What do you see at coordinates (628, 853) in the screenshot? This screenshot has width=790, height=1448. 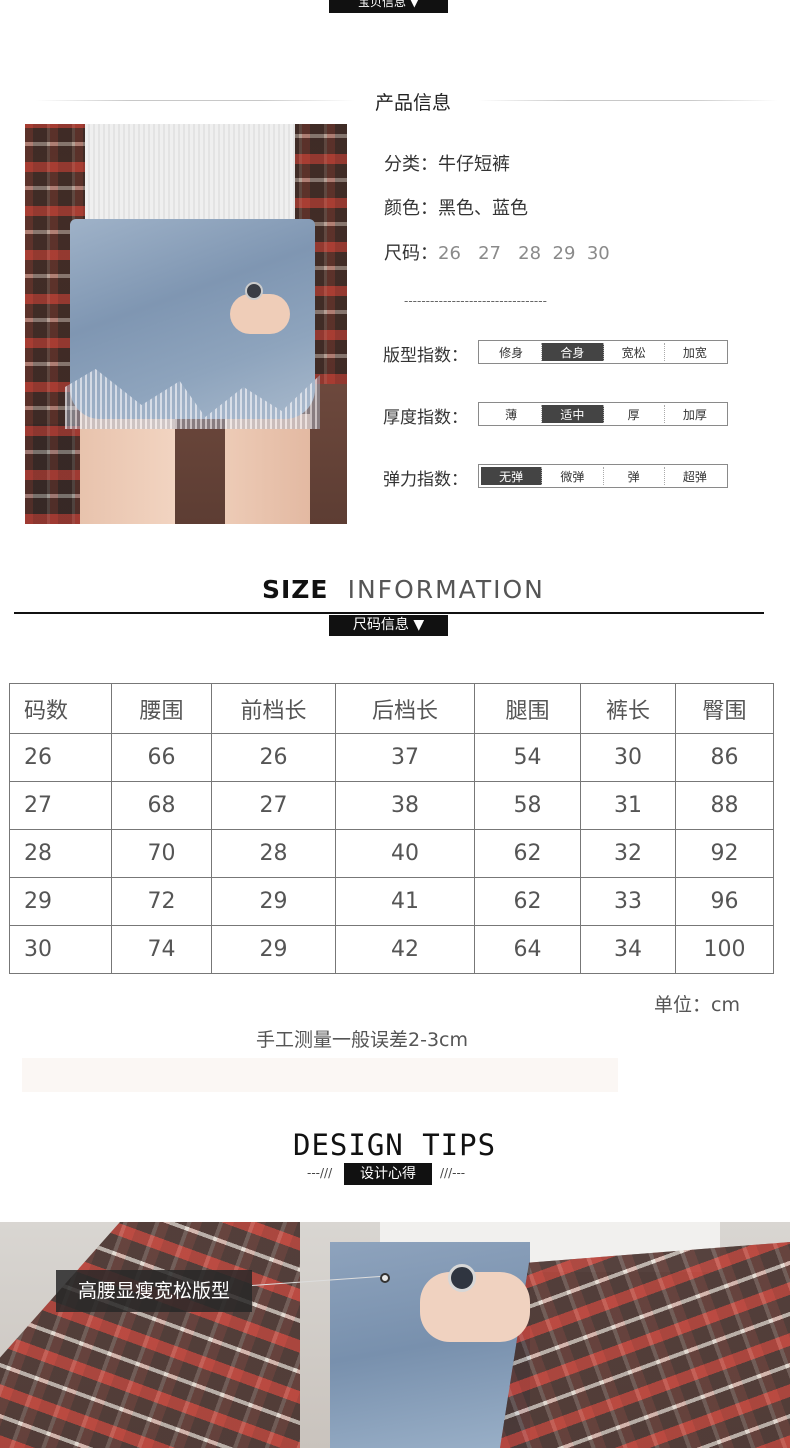 I see `table-cell: 32` at bounding box center [628, 853].